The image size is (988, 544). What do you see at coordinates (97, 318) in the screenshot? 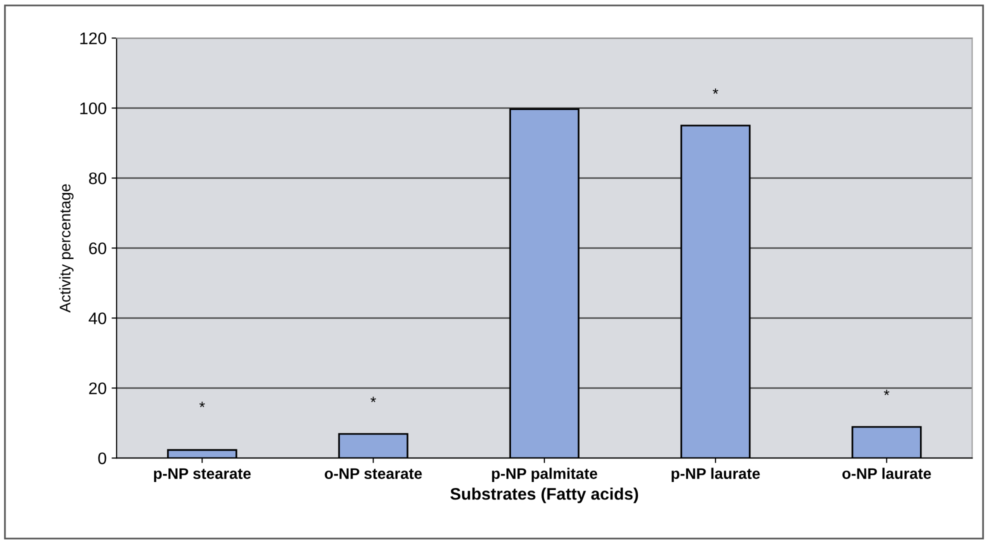
I see `y-tick-label: 40` at bounding box center [97, 318].